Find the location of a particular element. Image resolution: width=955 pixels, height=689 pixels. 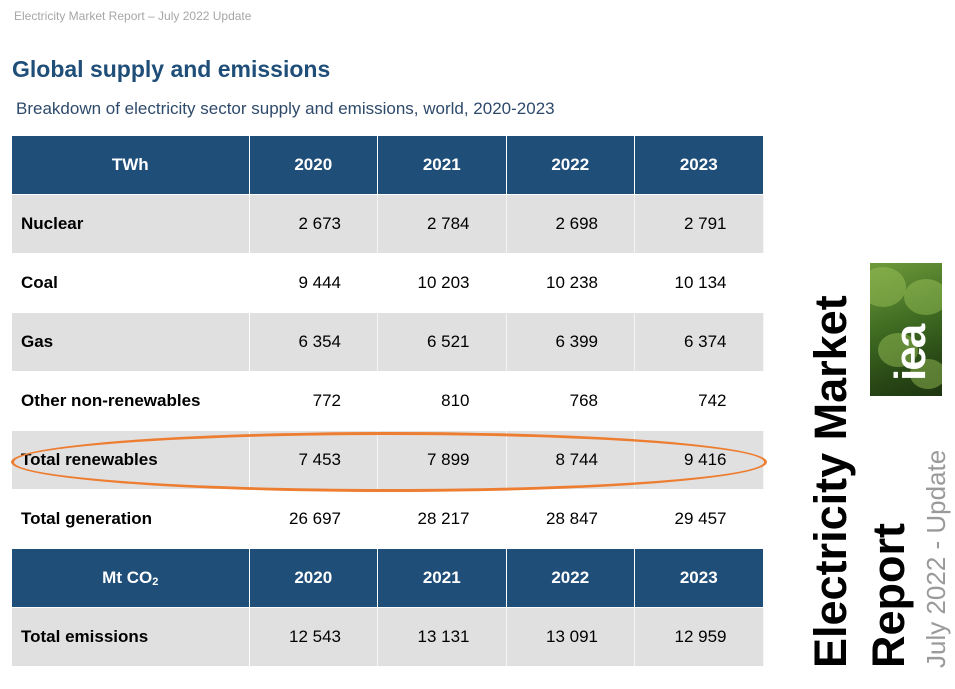

table-cell: 6 354 is located at coordinates (313, 342).